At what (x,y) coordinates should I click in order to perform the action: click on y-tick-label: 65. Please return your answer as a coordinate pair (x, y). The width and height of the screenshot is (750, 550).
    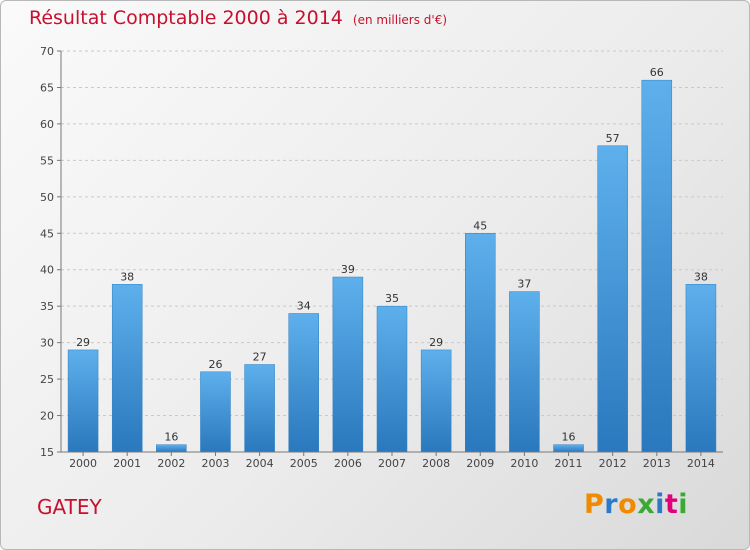
    Looking at the image, I should click on (47, 87).